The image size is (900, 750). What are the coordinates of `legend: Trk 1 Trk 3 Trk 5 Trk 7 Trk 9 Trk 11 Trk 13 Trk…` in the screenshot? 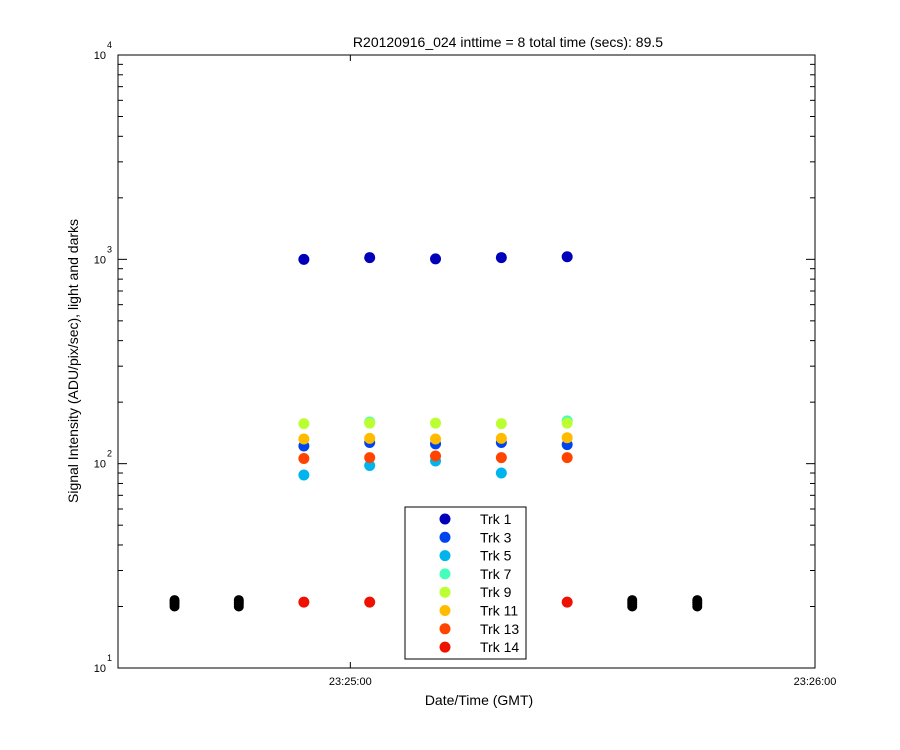 It's located at (465, 583).